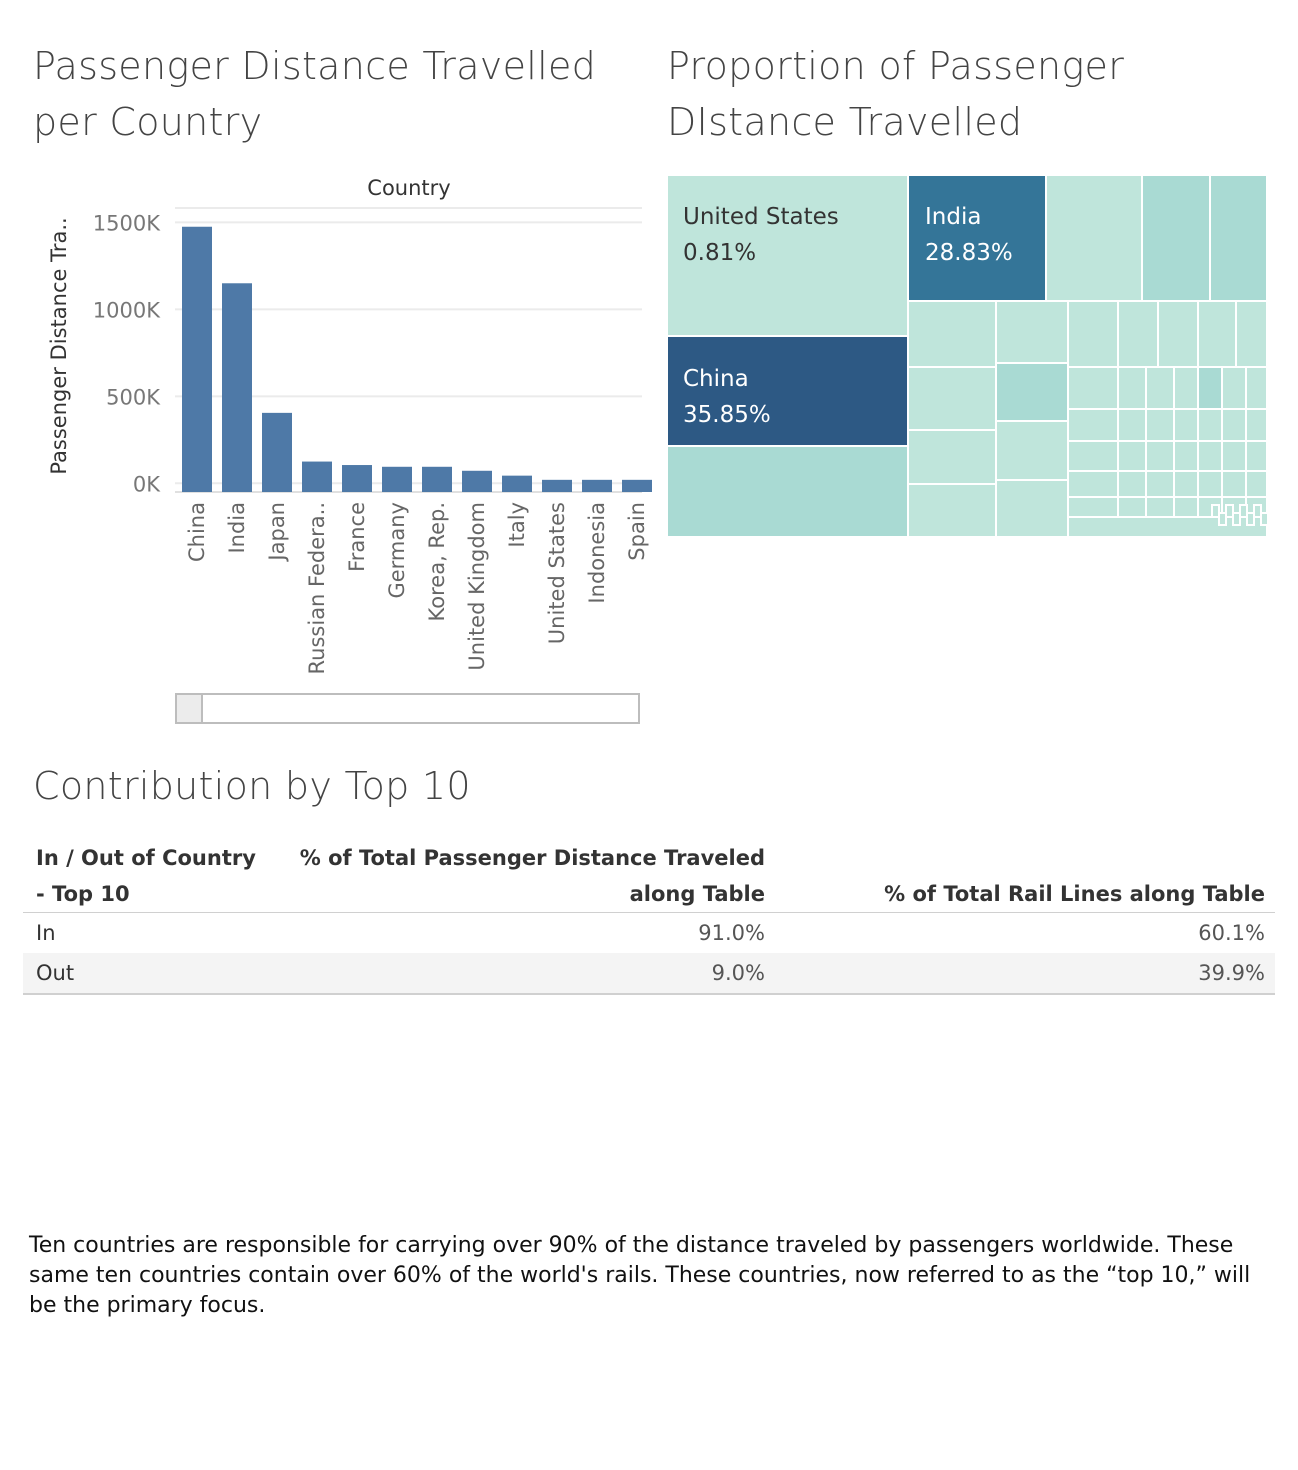 Image resolution: width=1298 pixels, height=1470 pixels. Describe the element at coordinates (716, 379) in the screenshot. I see `treemap-label-china: China` at that location.